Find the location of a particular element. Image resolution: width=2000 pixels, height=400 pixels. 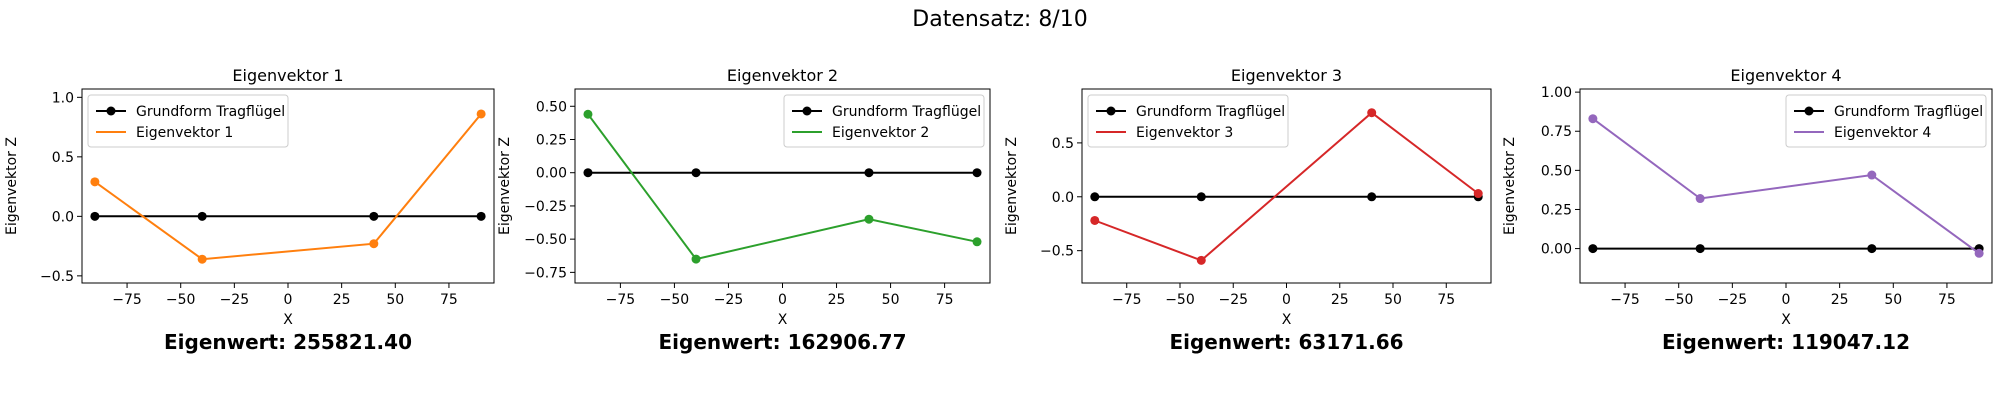

y-tick-label: −0.25 is located at coordinates (545, 207).